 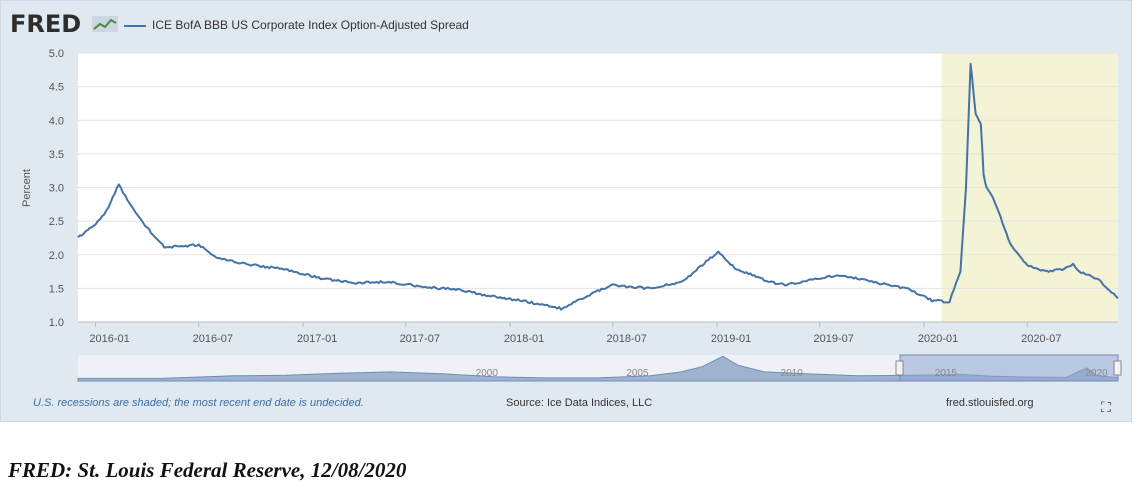 What do you see at coordinates (1117, 368) in the screenshot?
I see `navigator-right-handle` at bounding box center [1117, 368].